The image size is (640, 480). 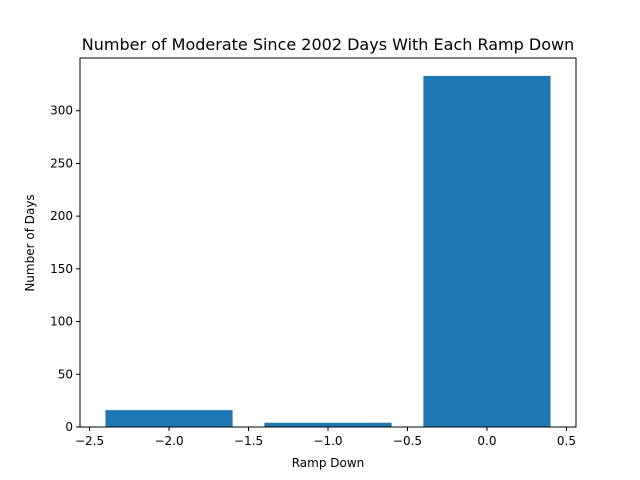 I want to click on x-tick-label: −2.0, so click(x=168, y=441).